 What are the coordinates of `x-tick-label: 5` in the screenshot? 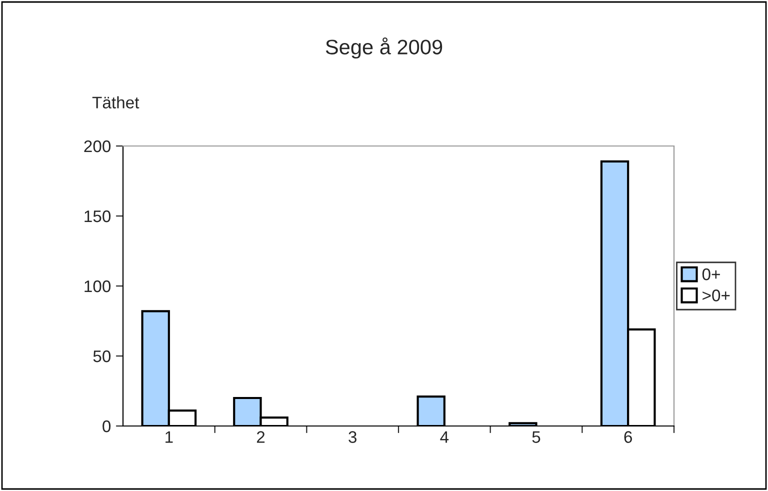 It's located at (536, 437).